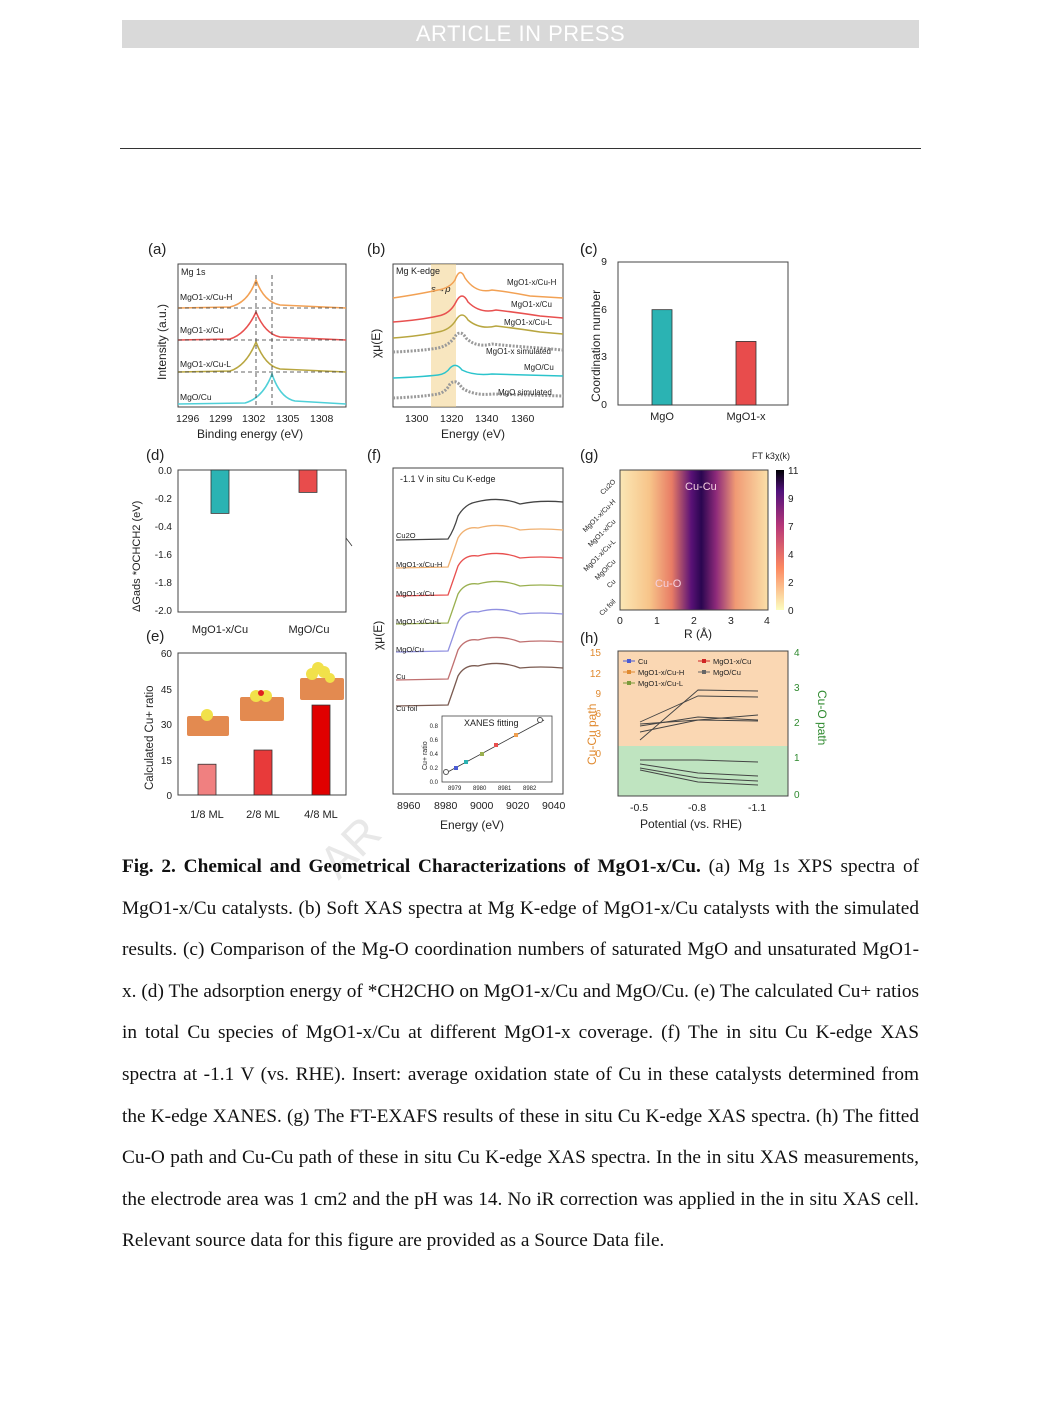  What do you see at coordinates (657, 621) in the screenshot?
I see `panel-g-xtick-1: 1` at bounding box center [657, 621].